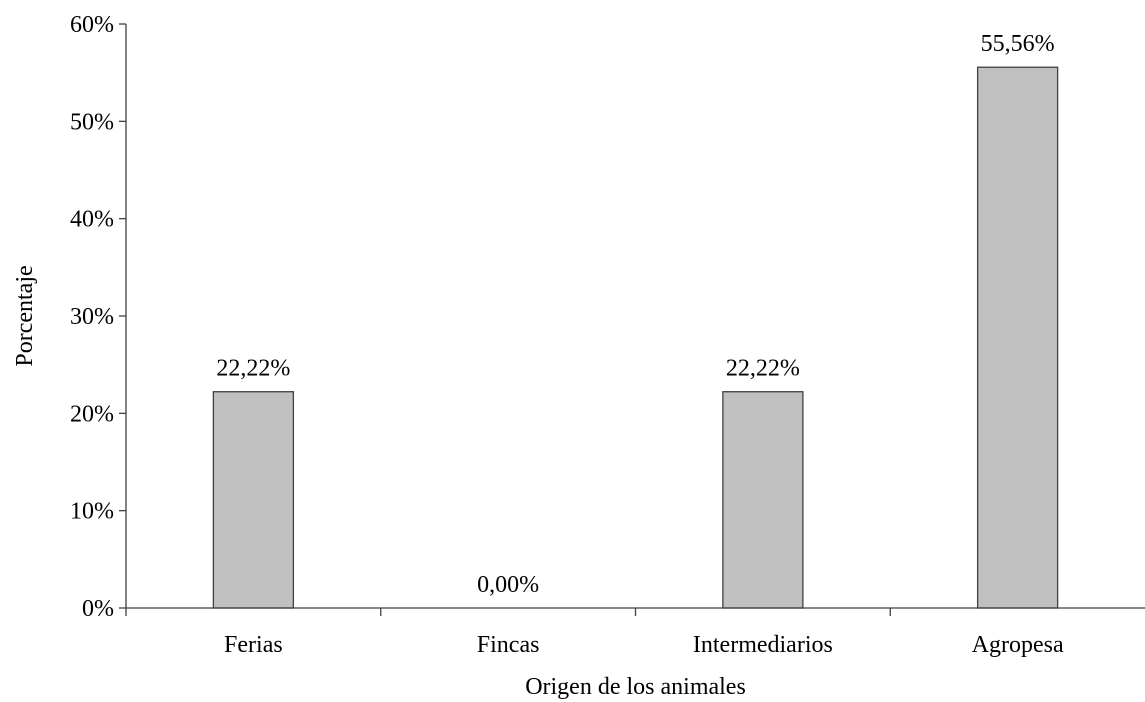 This screenshot has height=702, width=1145. Describe the element at coordinates (635, 687) in the screenshot. I see `x-axis-title: Origen de los animales` at that location.